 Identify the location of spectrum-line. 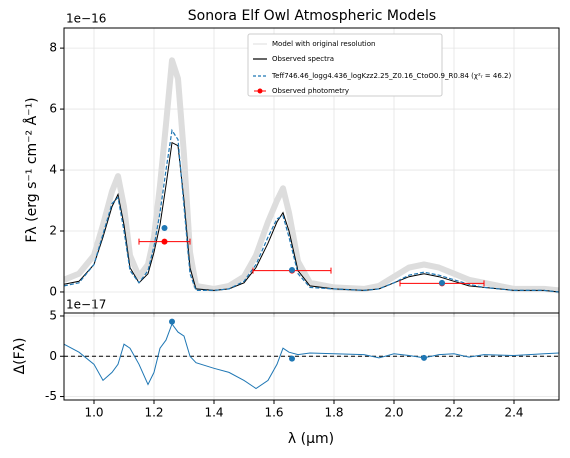
(311, 356).